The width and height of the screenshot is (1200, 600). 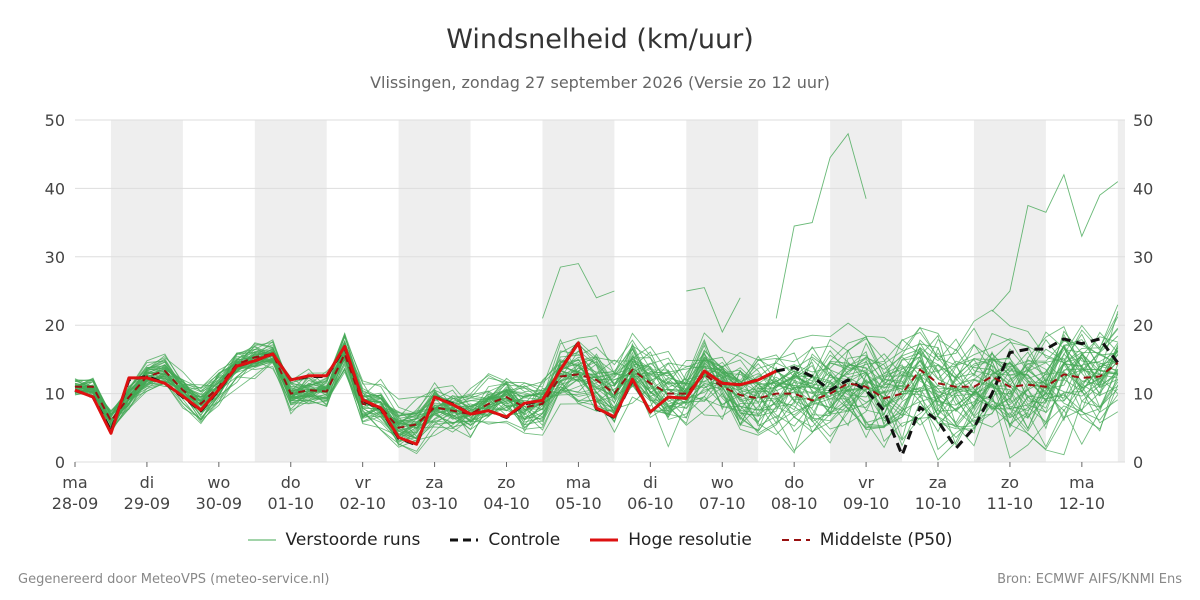 I want to click on y-tick-label-left: 20, so click(x=55, y=325).